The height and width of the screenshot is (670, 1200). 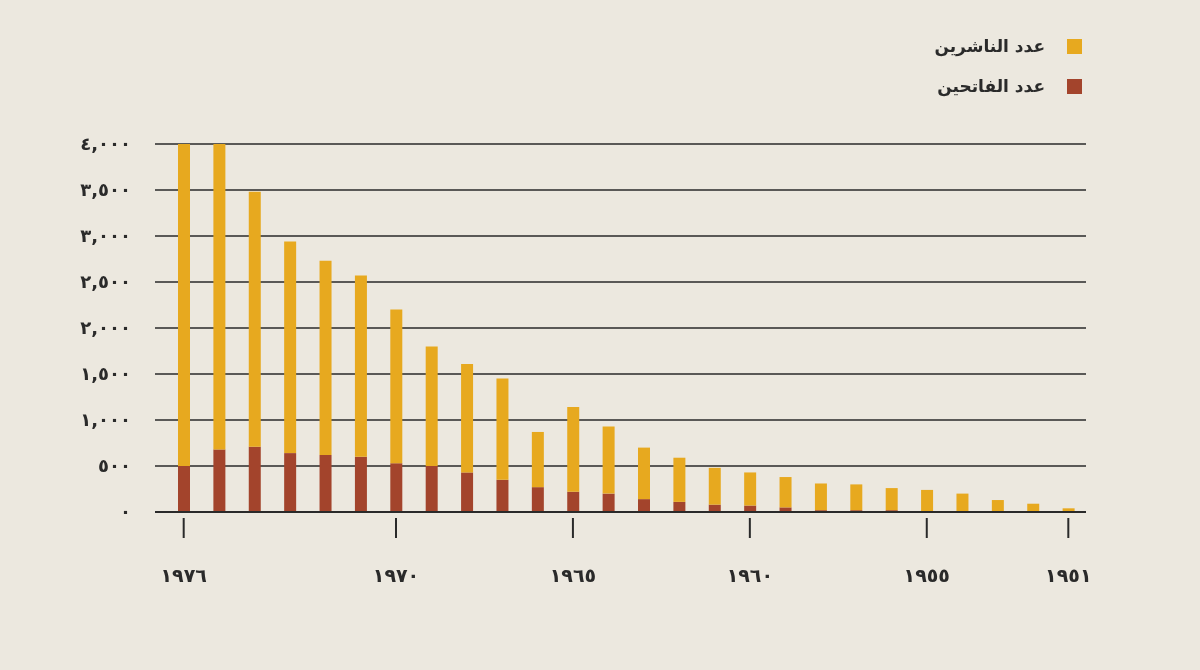 What do you see at coordinates (105, 190) in the screenshot?
I see `y-tick-label: ٣,٥٠٠` at bounding box center [105, 190].